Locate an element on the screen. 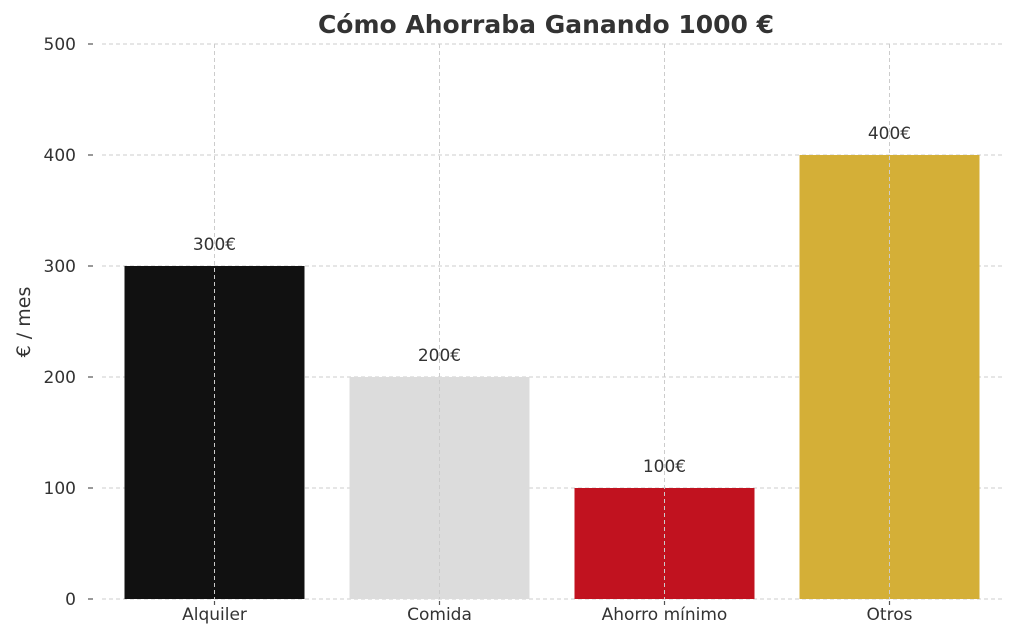 This screenshot has width=1024, height=637. chart-title: Cómo Ahorraba Ganando 1000 € is located at coordinates (546, 24).